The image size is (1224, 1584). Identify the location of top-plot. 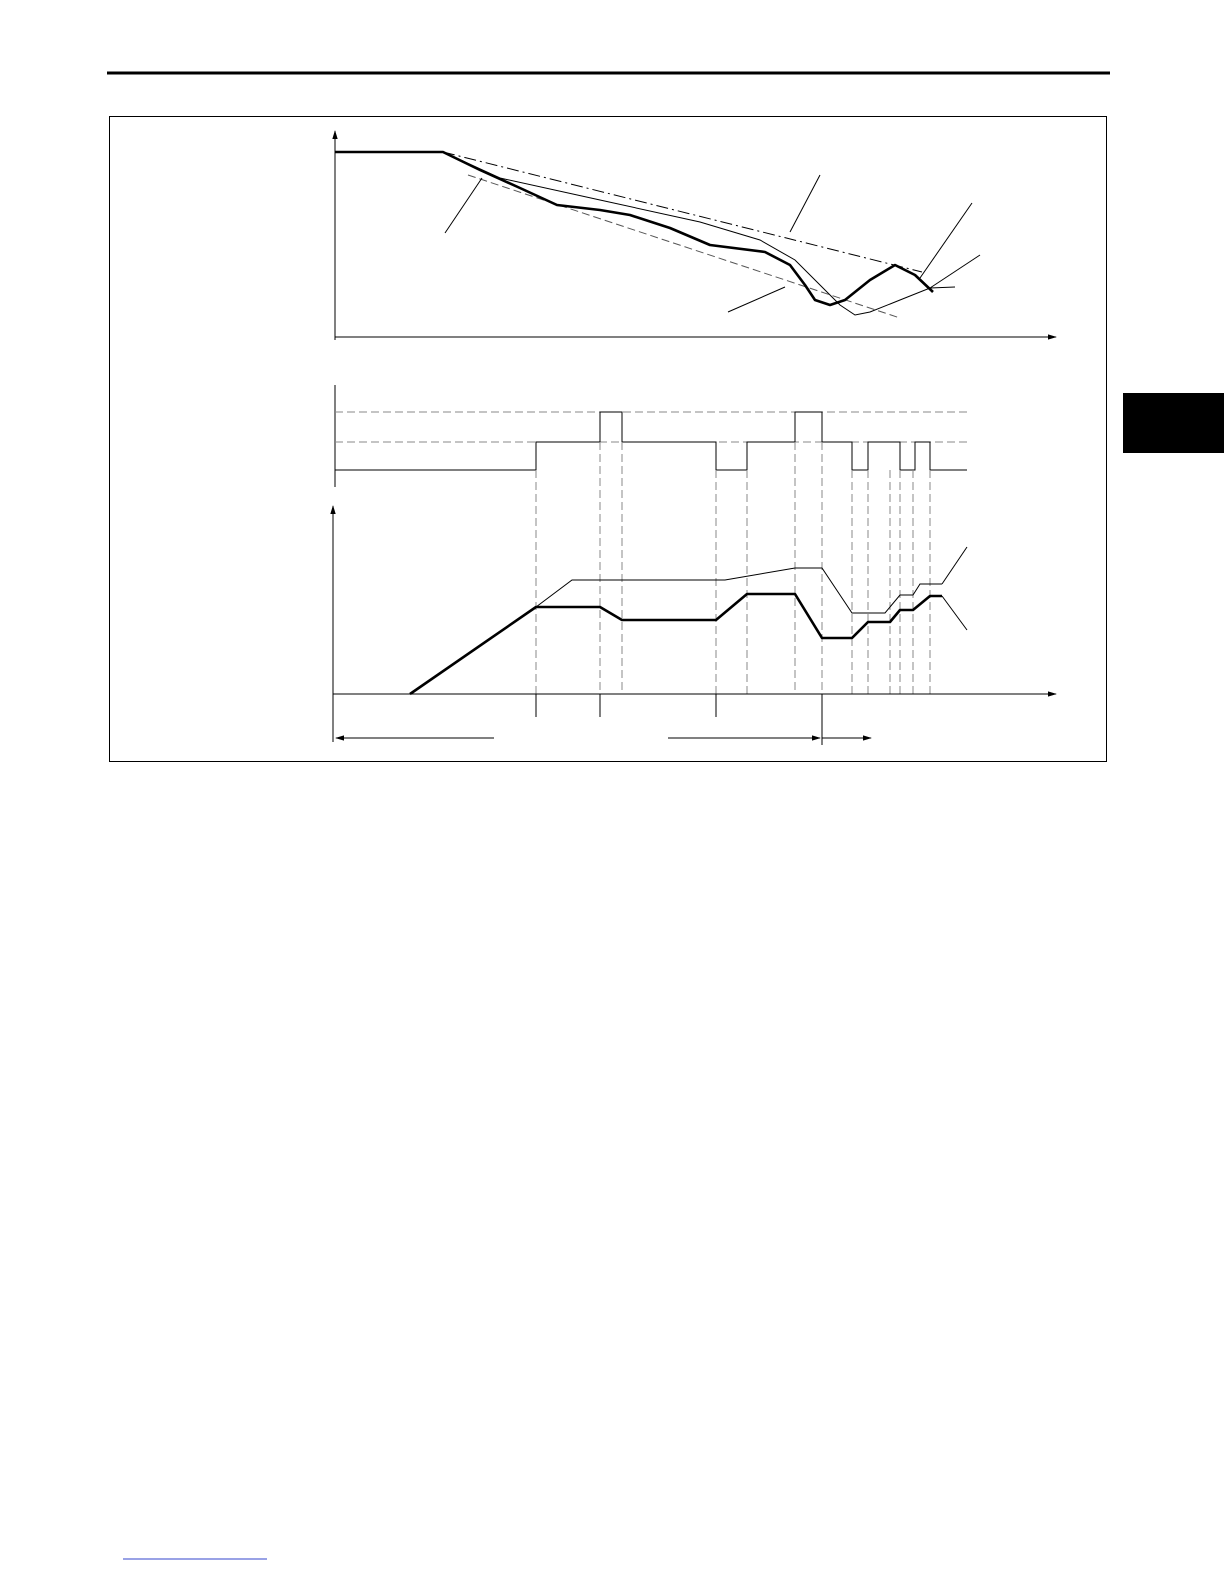
(694, 235).